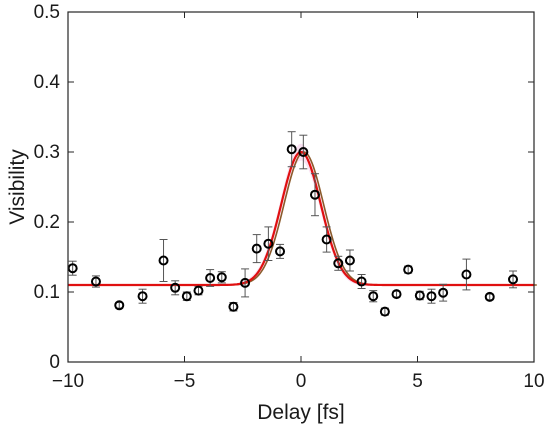  What do you see at coordinates (47, 222) in the screenshot?
I see `y-tick-label: 0.2` at bounding box center [47, 222].